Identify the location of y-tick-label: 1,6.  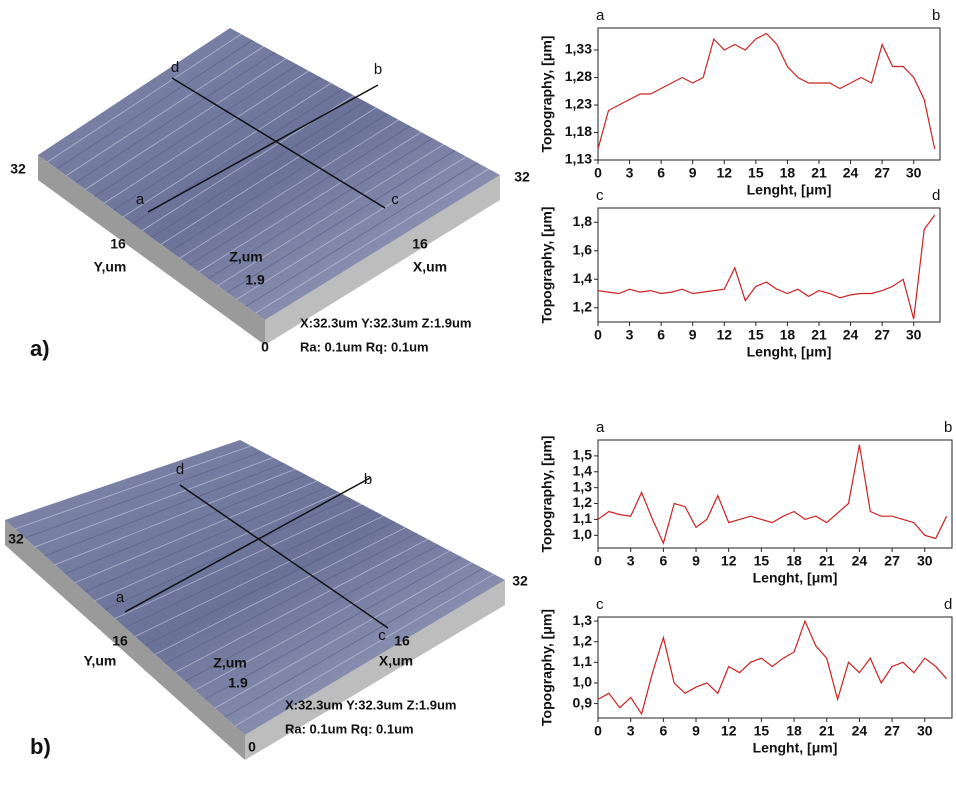
(583, 249).